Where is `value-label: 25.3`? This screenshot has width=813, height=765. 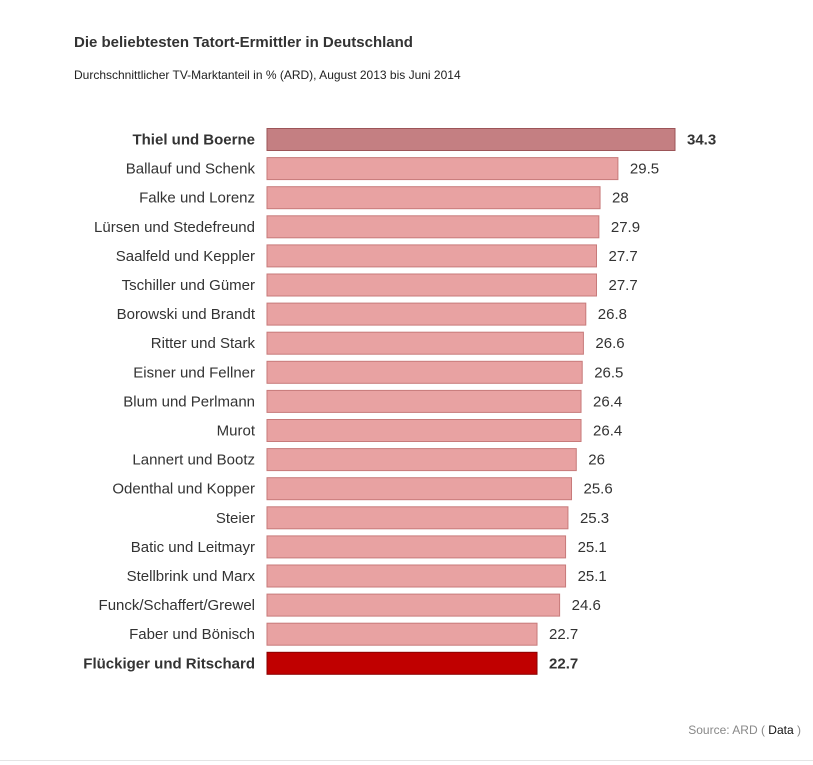 value-label: 25.3 is located at coordinates (594, 518).